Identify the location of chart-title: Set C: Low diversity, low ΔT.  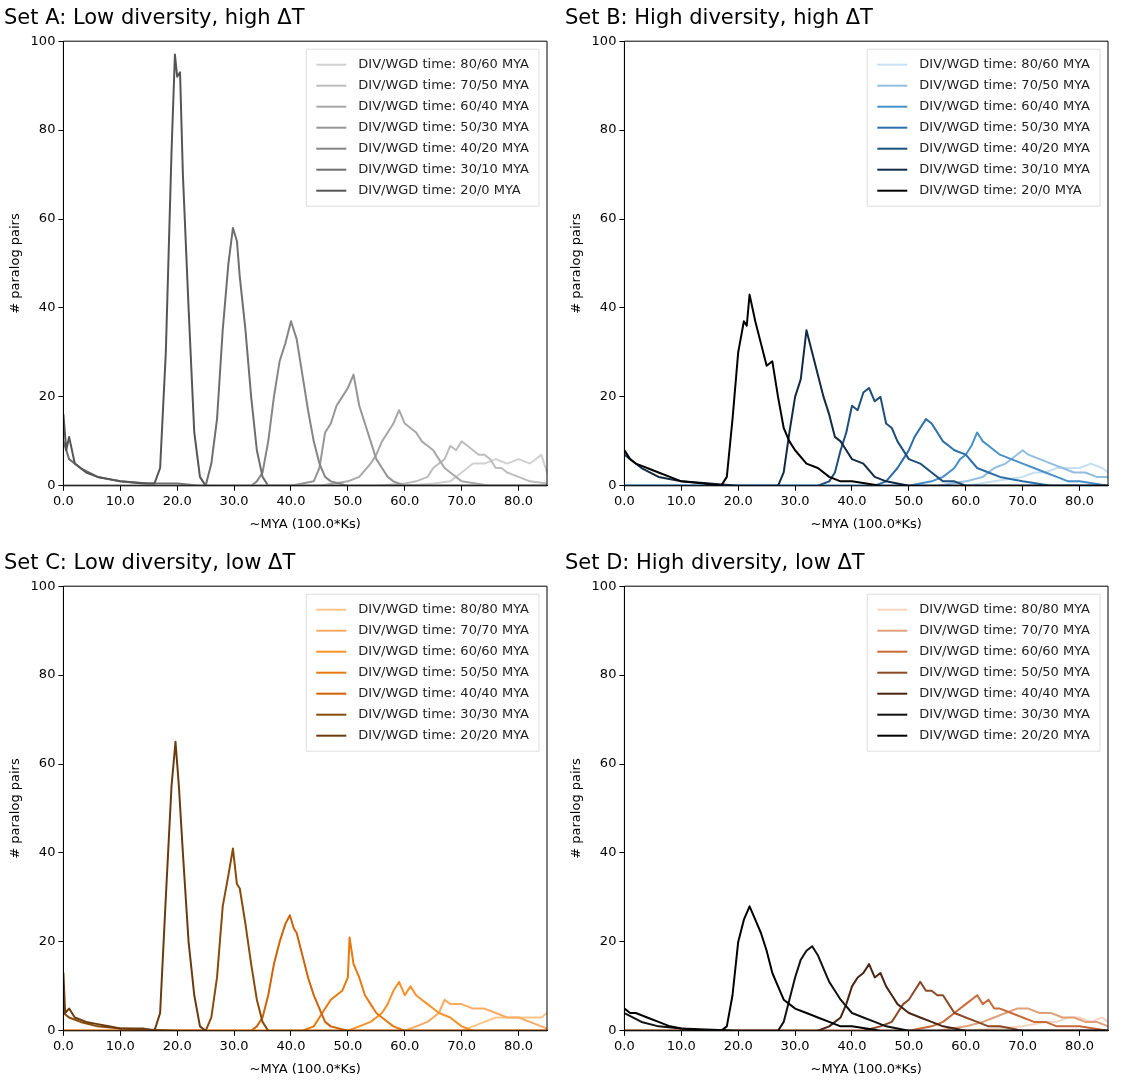
(150, 562).